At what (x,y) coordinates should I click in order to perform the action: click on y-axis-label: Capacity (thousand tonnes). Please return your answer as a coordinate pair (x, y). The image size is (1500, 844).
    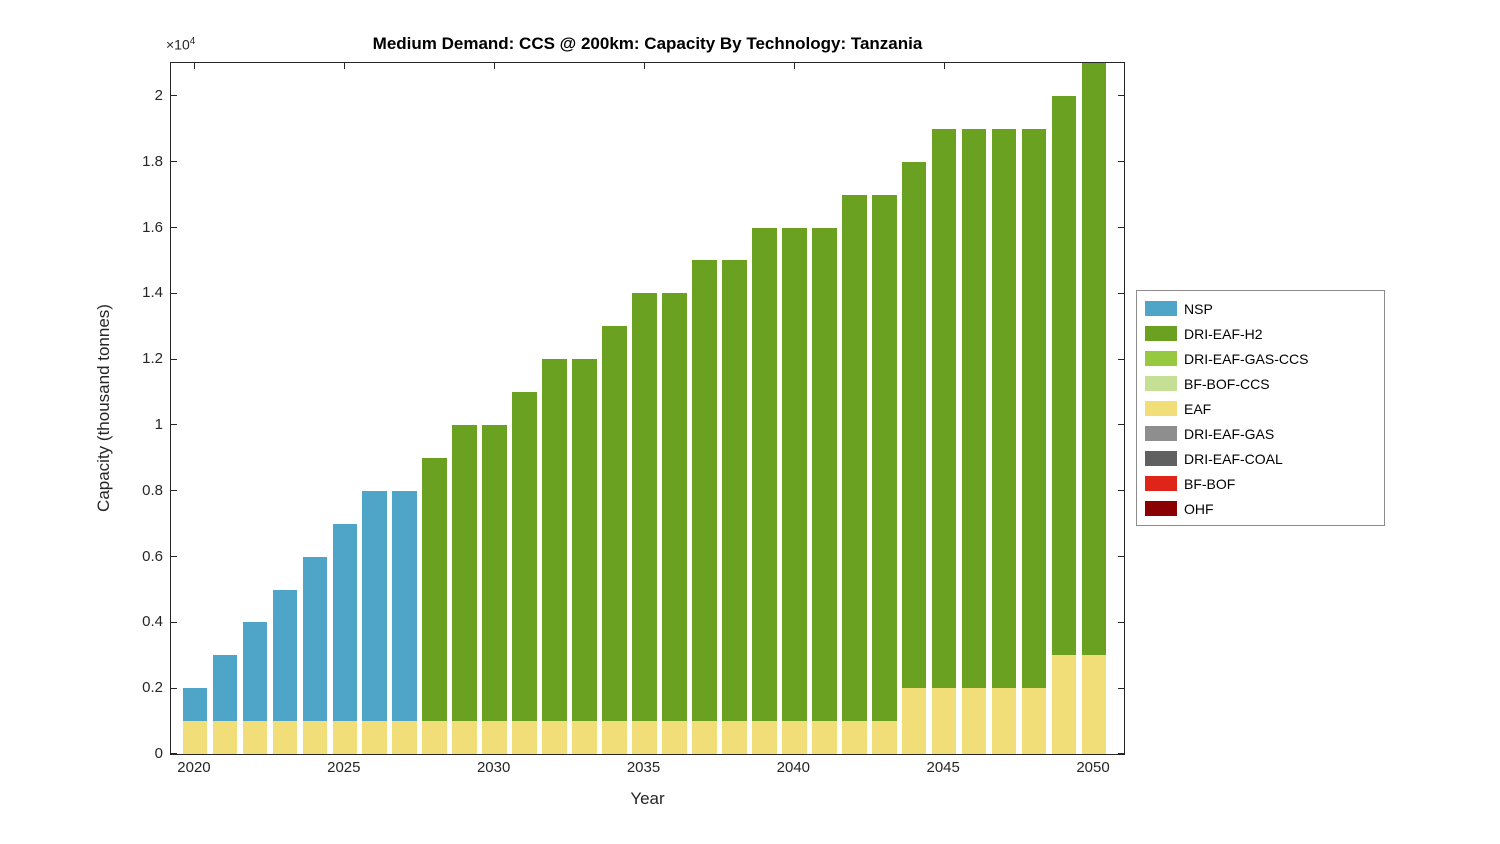
    Looking at the image, I should click on (103, 408).